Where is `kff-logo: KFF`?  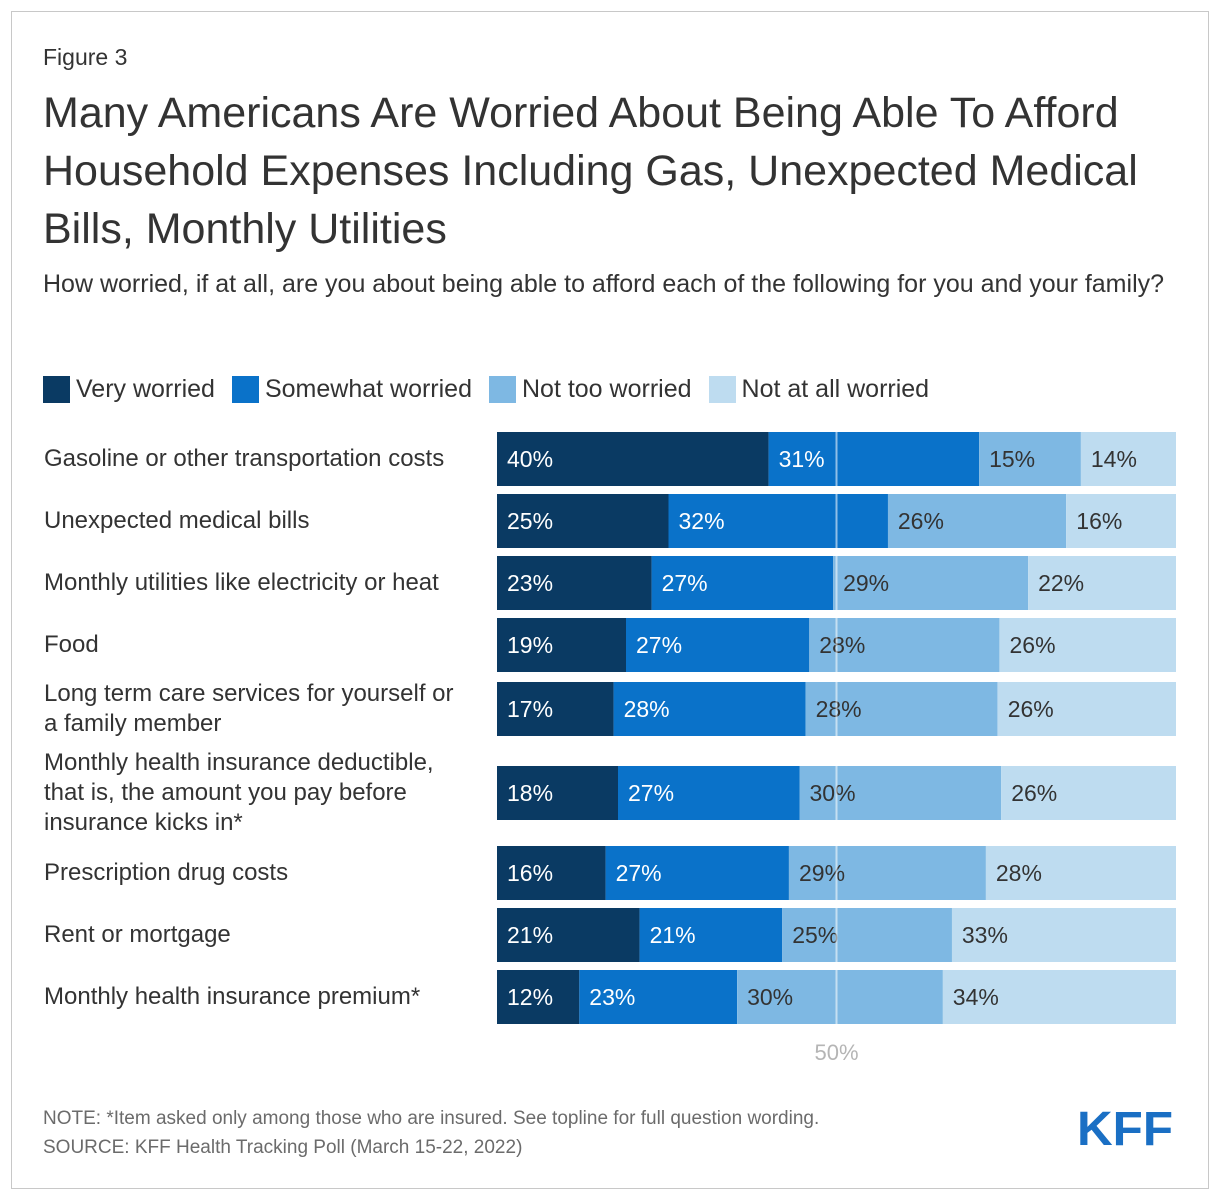
kff-logo: KFF is located at coordinates (1125, 1128).